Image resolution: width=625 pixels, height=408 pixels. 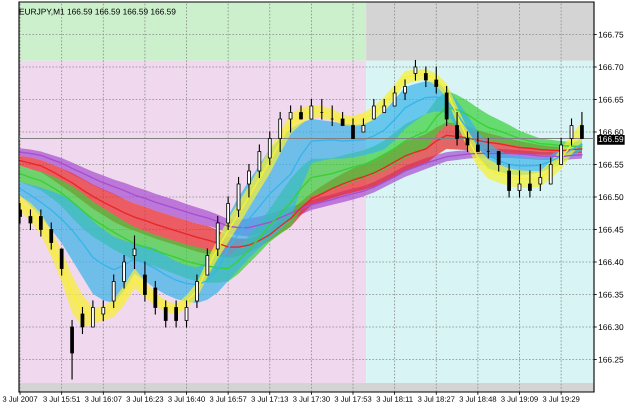 What do you see at coordinates (611, 295) in the screenshot?
I see `y-tick-label: 166.35` at bounding box center [611, 295].